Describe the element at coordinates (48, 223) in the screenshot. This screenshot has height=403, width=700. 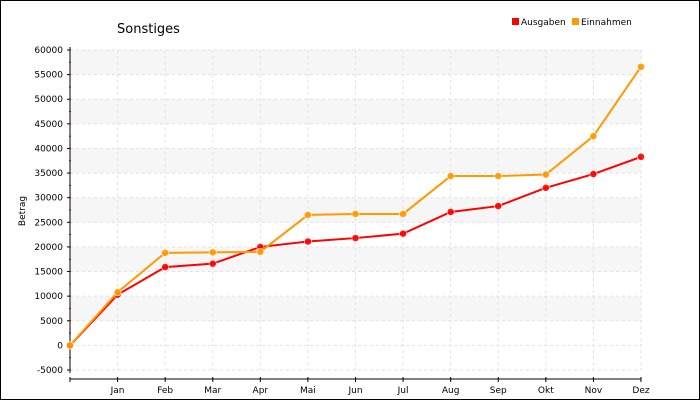
I see `y-tick-label: 25000` at that location.